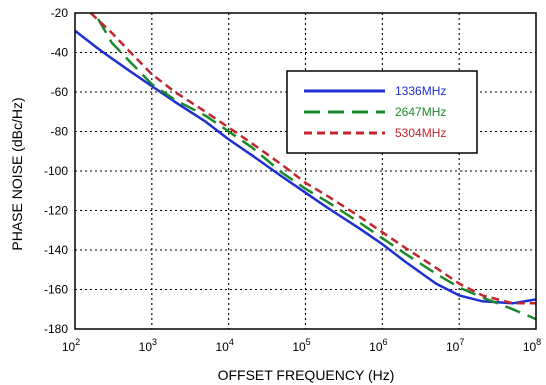 The width and height of the screenshot is (546, 385). What do you see at coordinates (77, 342) in the screenshot?
I see `x-tick-exponent: 2` at bounding box center [77, 342].